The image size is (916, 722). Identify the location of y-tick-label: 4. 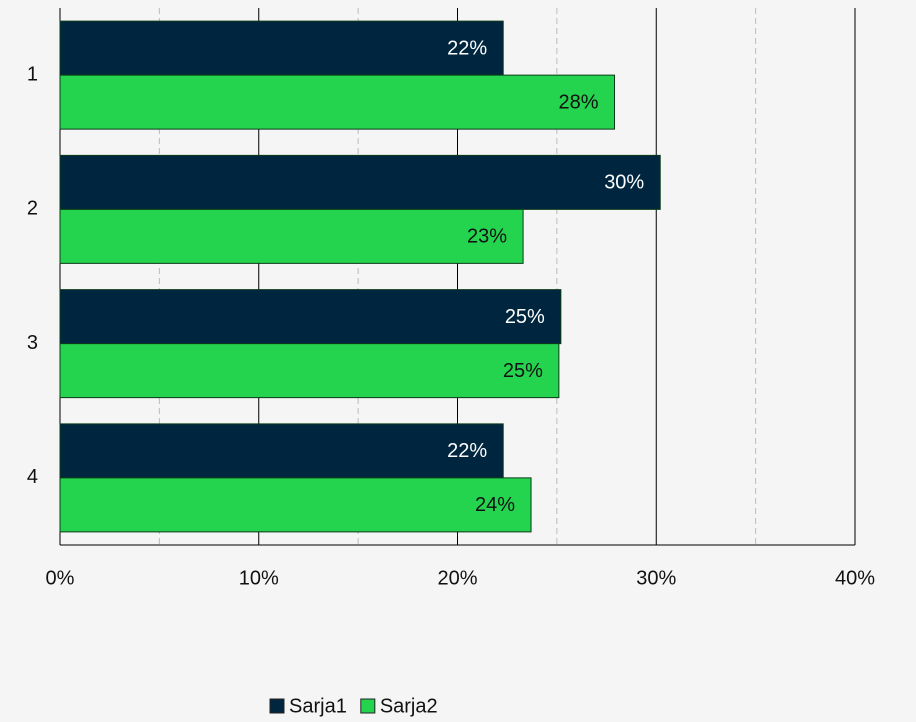
(32, 477).